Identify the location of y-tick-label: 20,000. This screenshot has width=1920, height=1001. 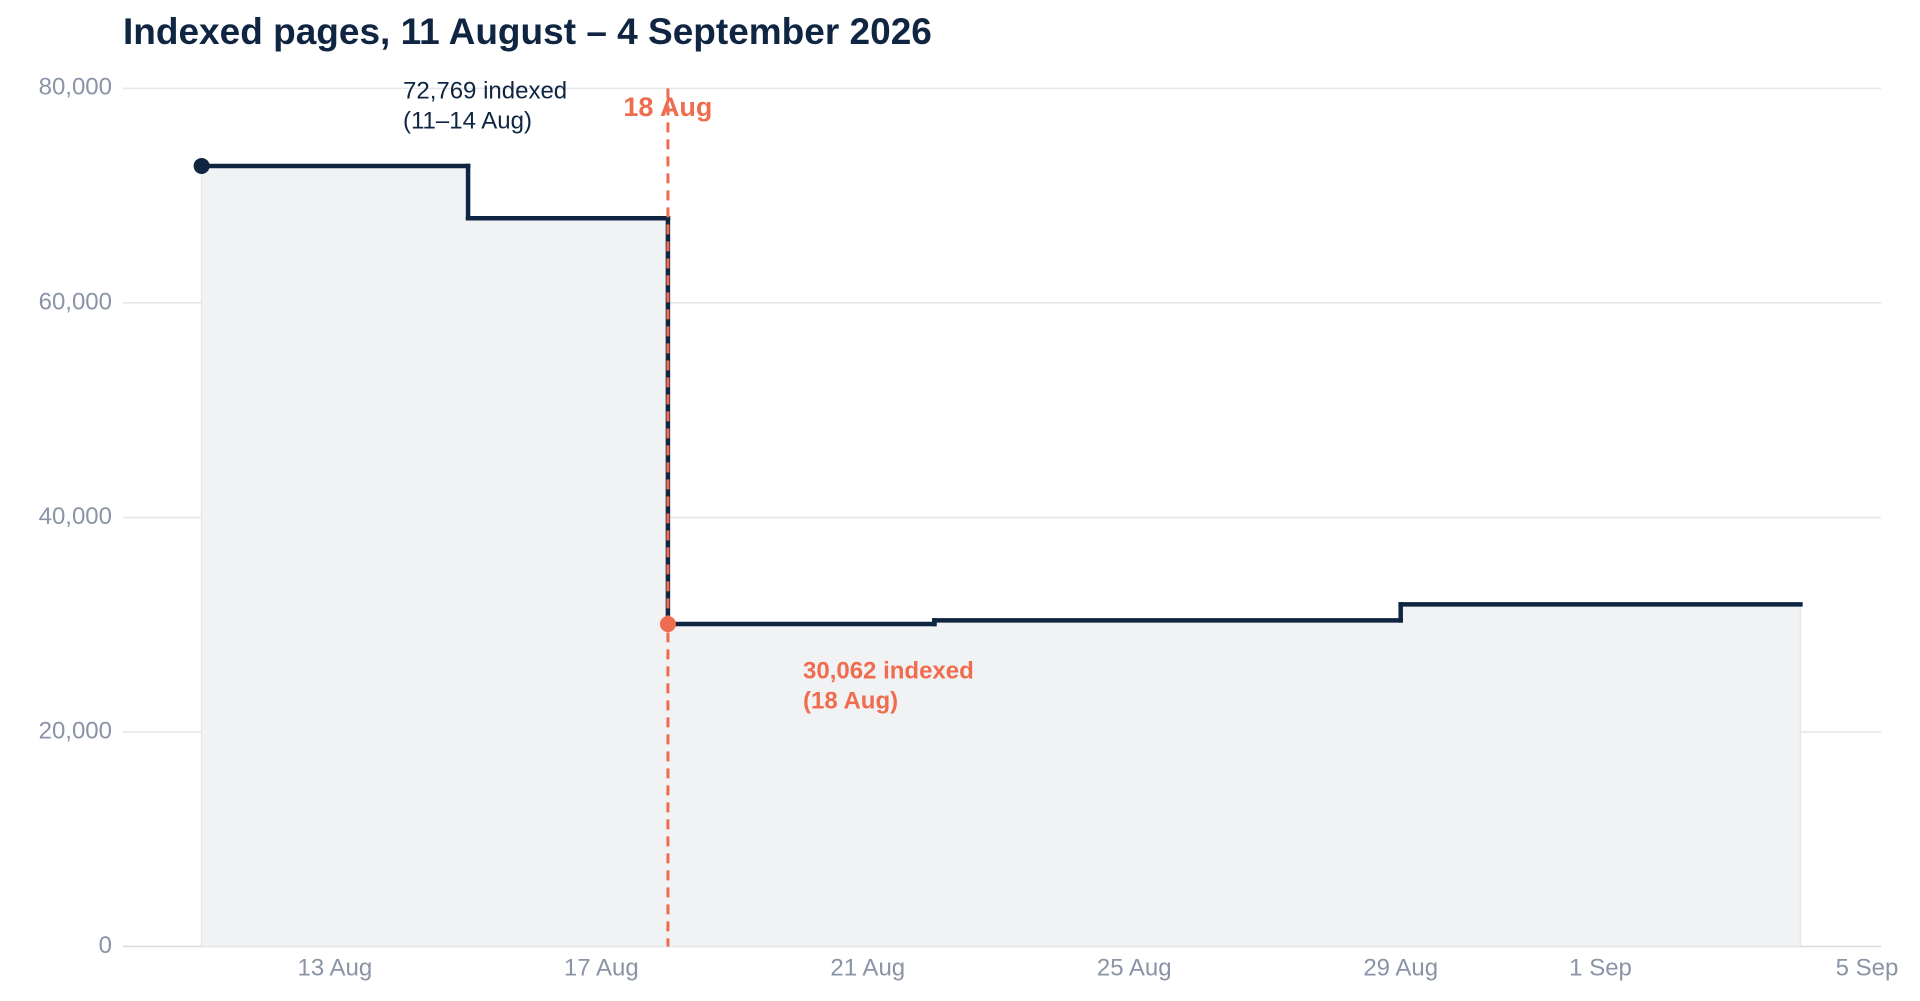
(75, 730).